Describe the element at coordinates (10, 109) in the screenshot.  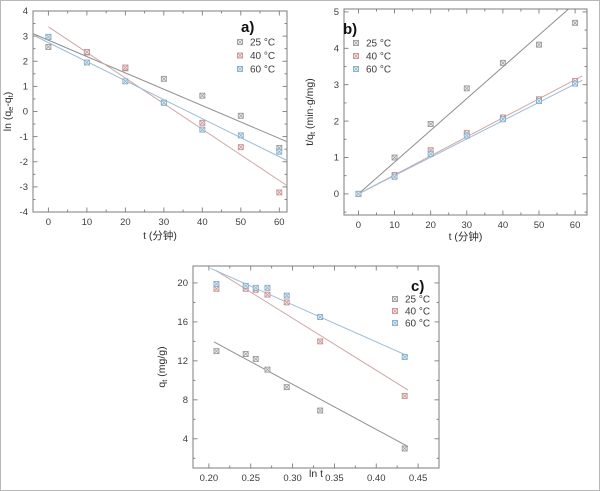
I see `y-axis-label-part: e` at that location.